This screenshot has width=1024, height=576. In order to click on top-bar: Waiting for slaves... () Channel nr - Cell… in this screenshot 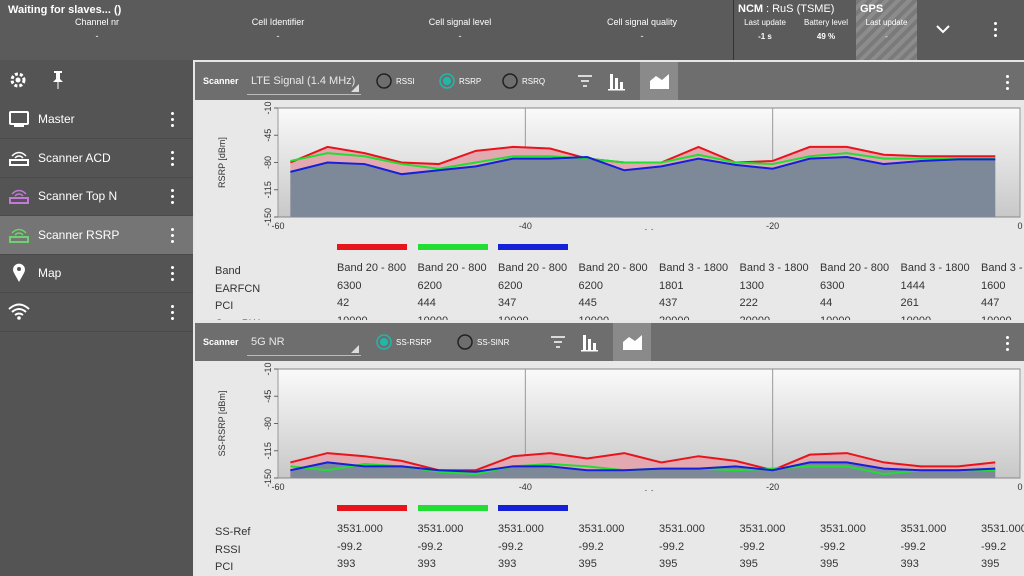, I will do `click(512, 30)`.